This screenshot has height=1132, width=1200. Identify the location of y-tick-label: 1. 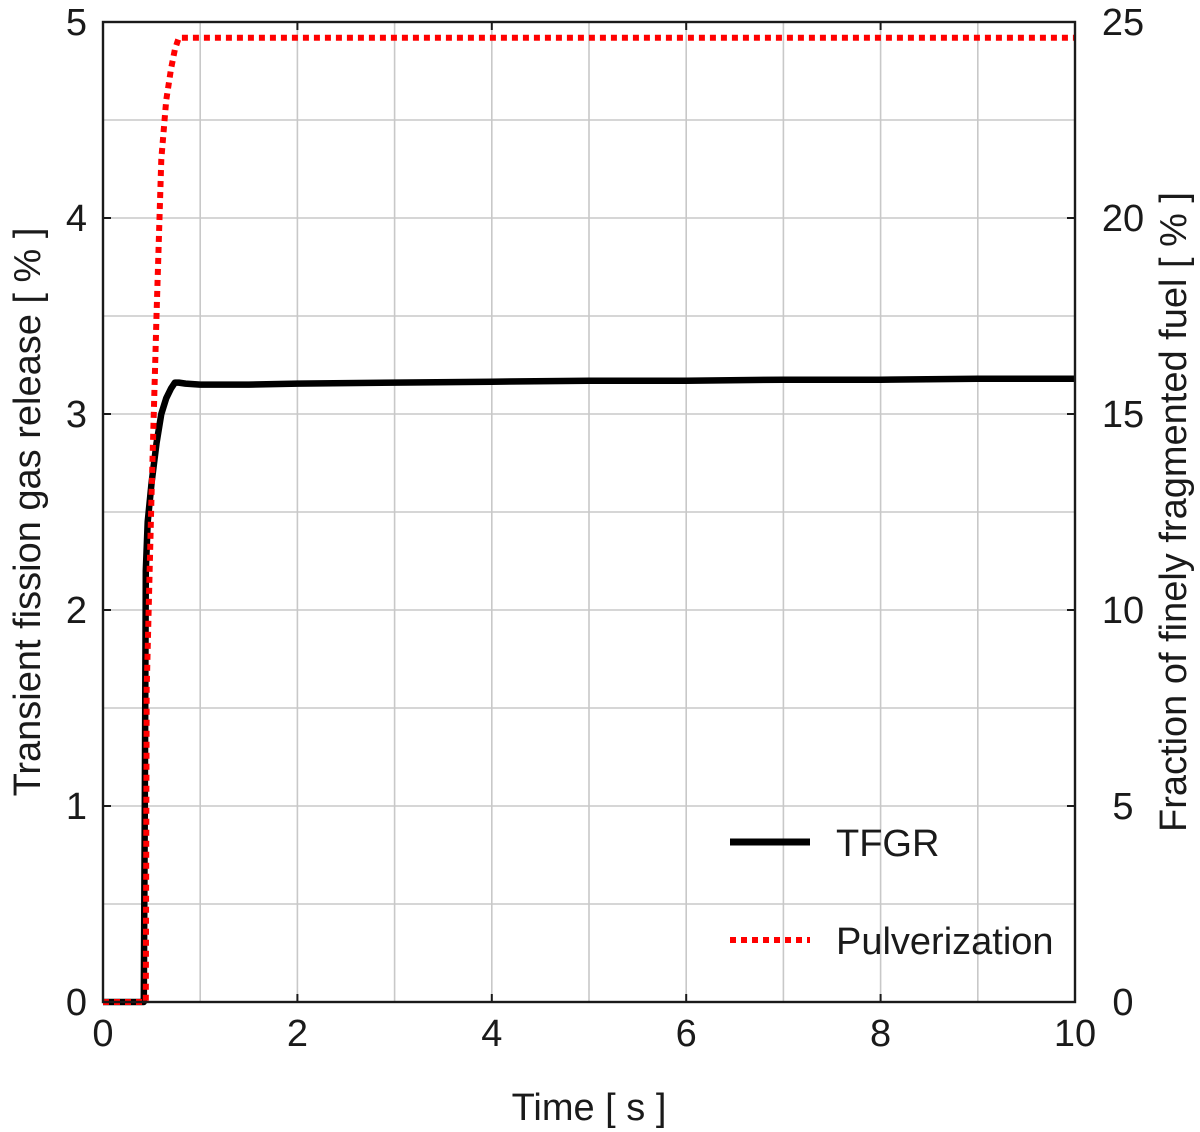
(76, 807).